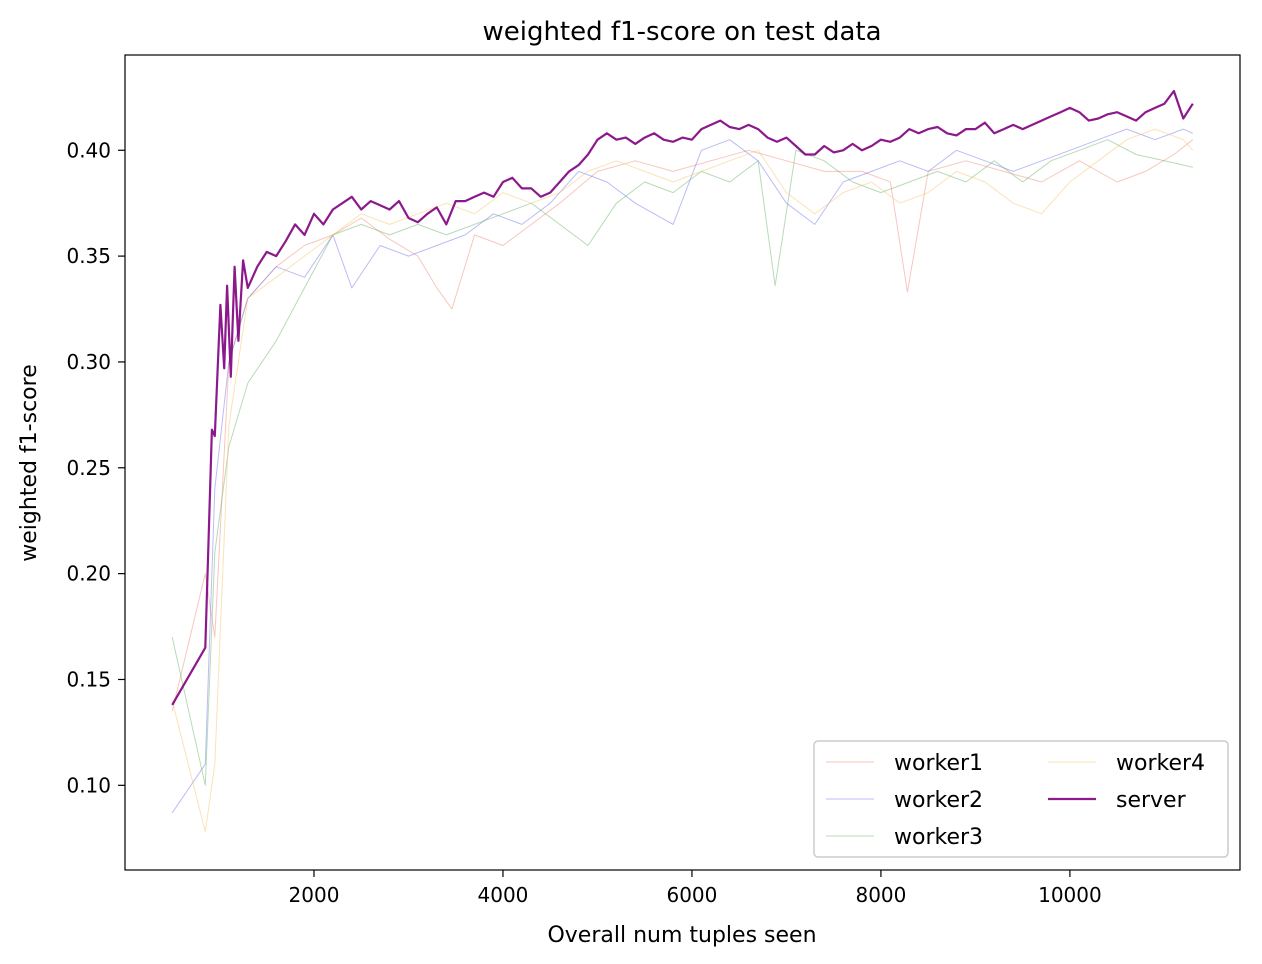 This screenshot has width=1262, height=964. I want to click on y-tick-label: 0.20, so click(88, 574).